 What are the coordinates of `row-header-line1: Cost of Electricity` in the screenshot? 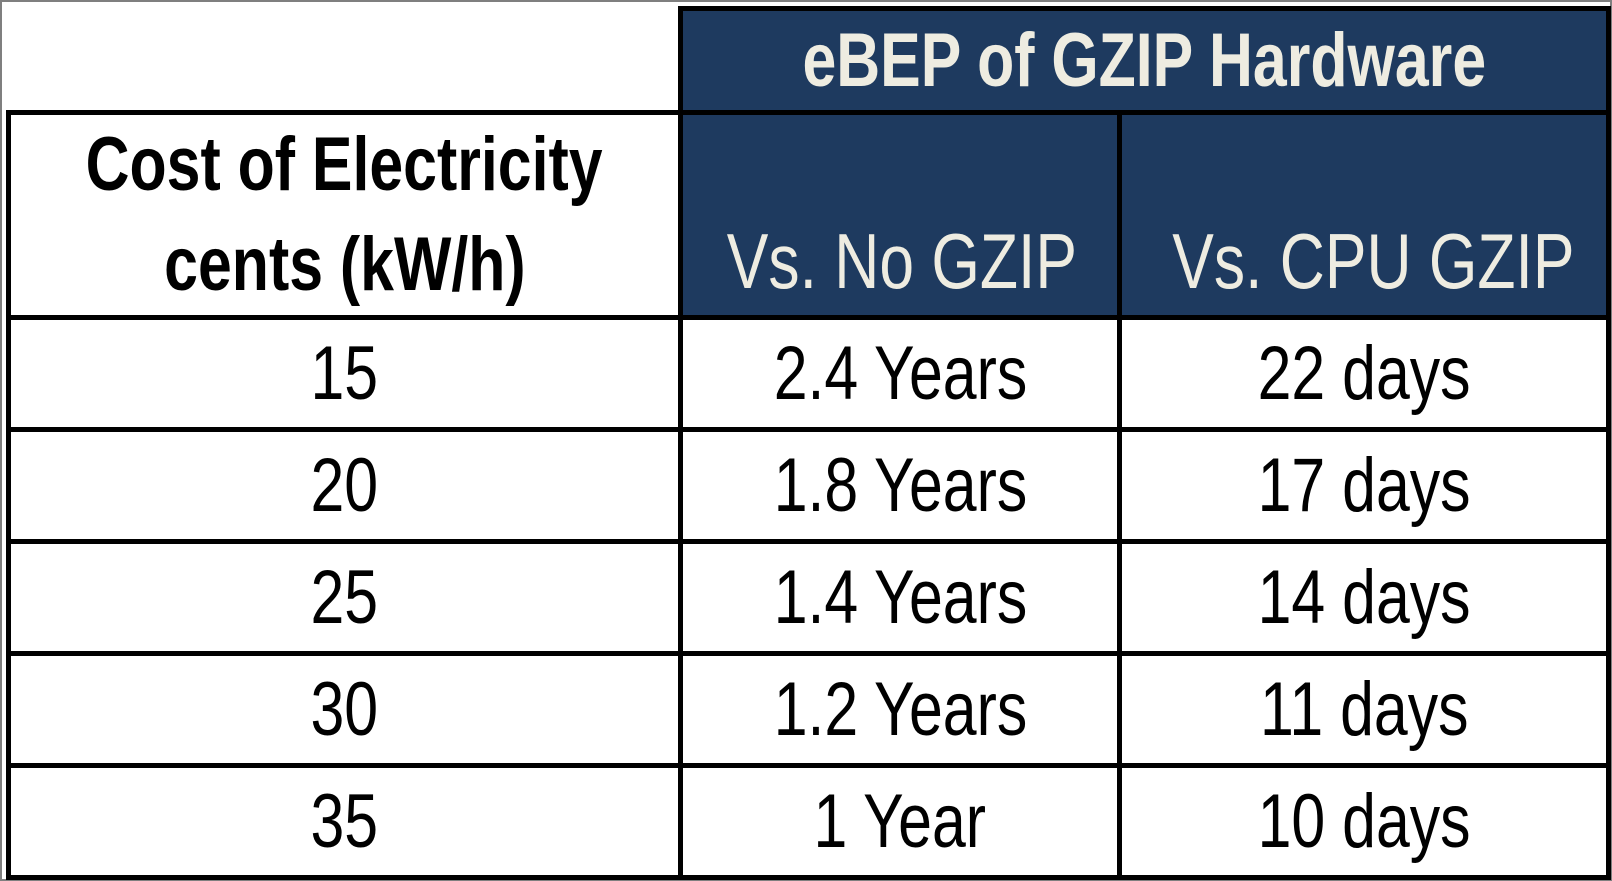 It's located at (344, 164).